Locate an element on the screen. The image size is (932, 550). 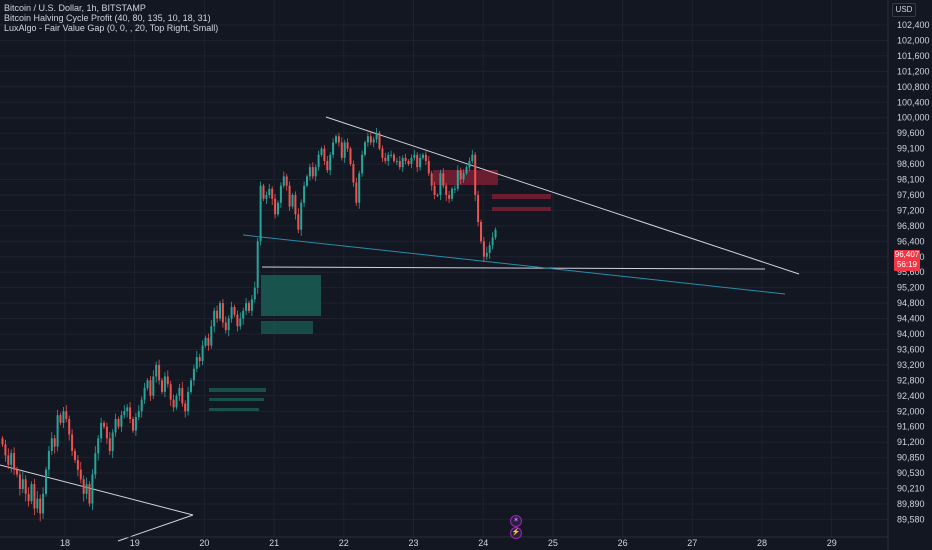
price-tick-label: 100,800 is located at coordinates (913, 87).